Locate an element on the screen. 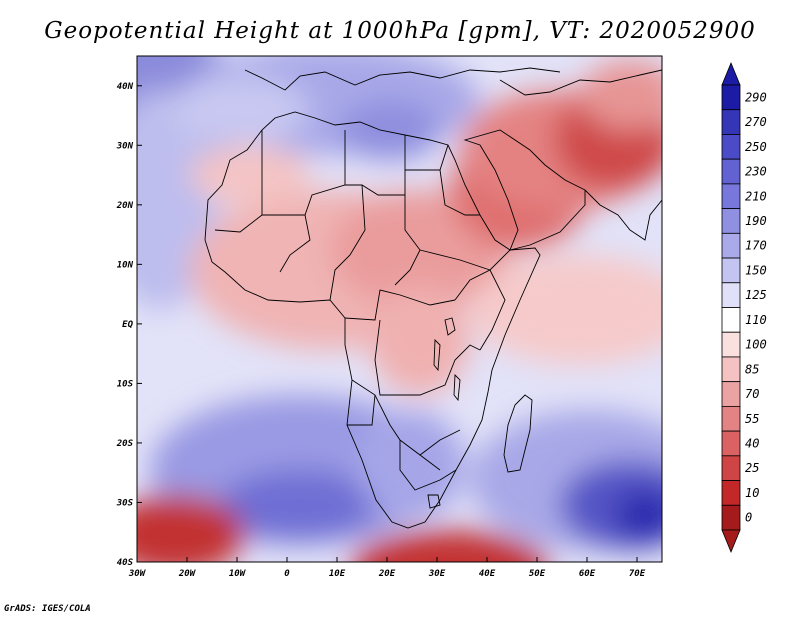  colorbar-label: 85 is located at coordinates (752, 369).